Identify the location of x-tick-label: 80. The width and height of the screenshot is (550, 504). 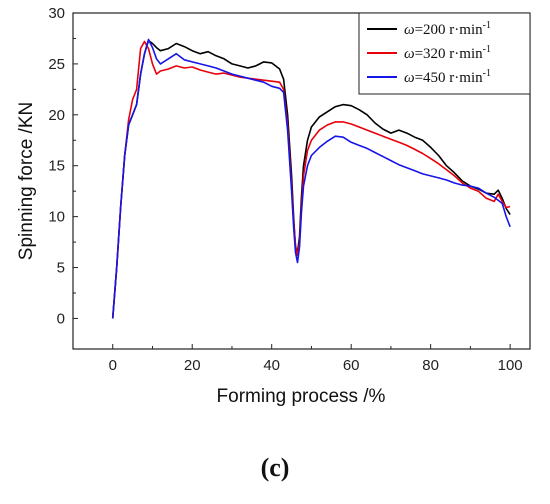
(430, 365).